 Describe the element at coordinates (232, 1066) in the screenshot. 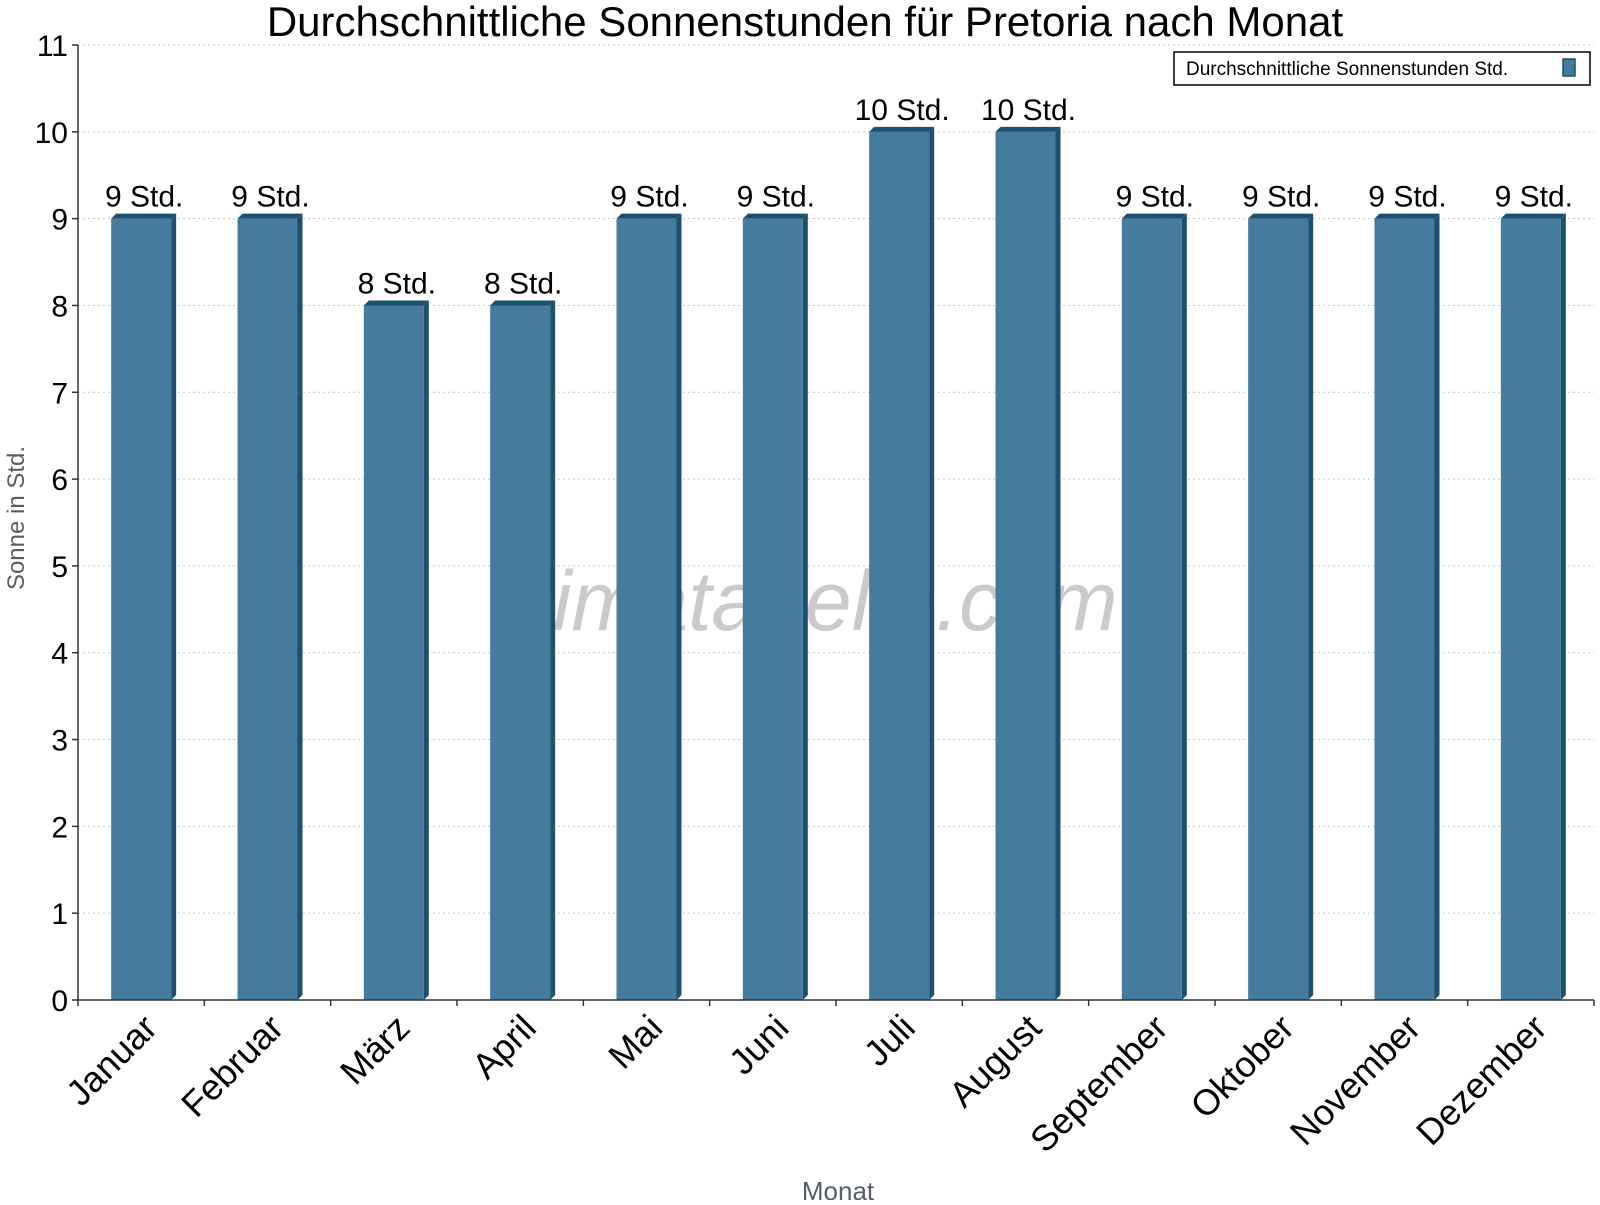

I see `x-tick-label: Februar` at that location.